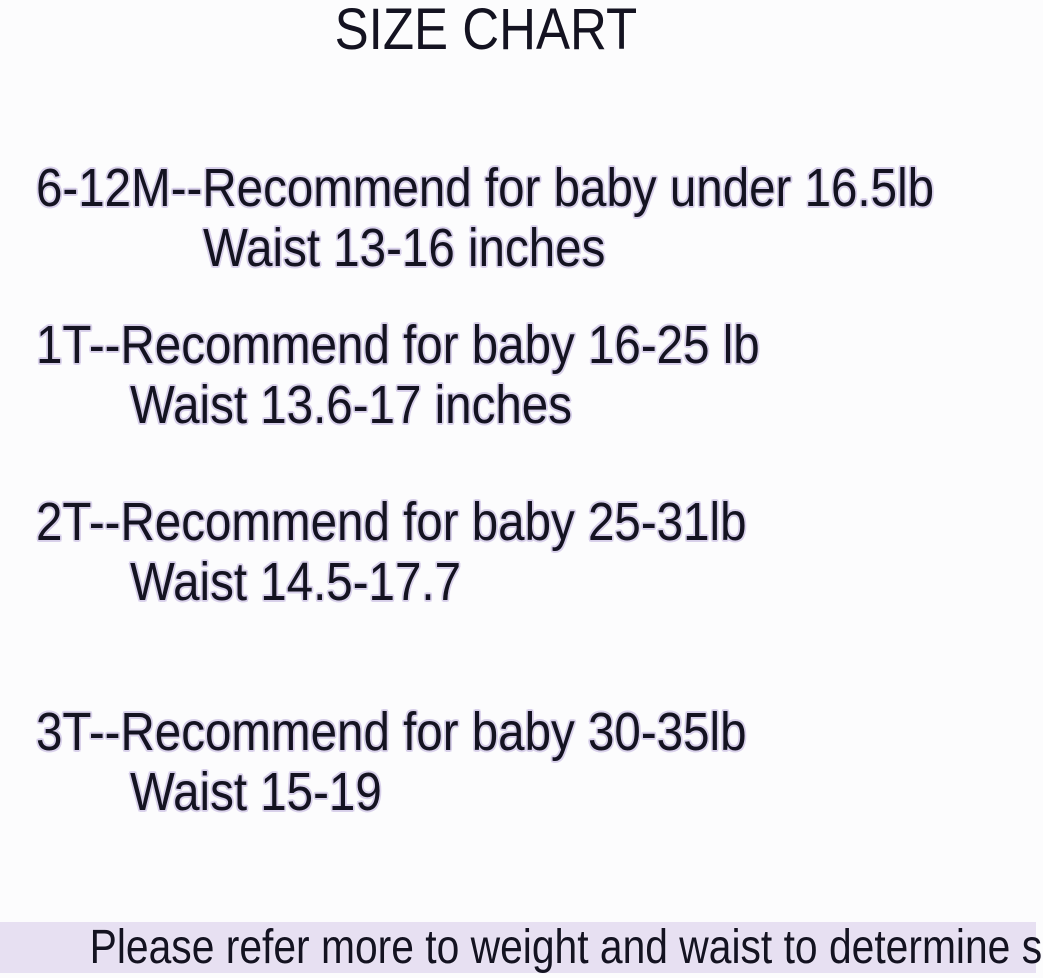 This screenshot has width=1043, height=978. I want to click on page-title-row: SIZE CHART, so click(521, 30).